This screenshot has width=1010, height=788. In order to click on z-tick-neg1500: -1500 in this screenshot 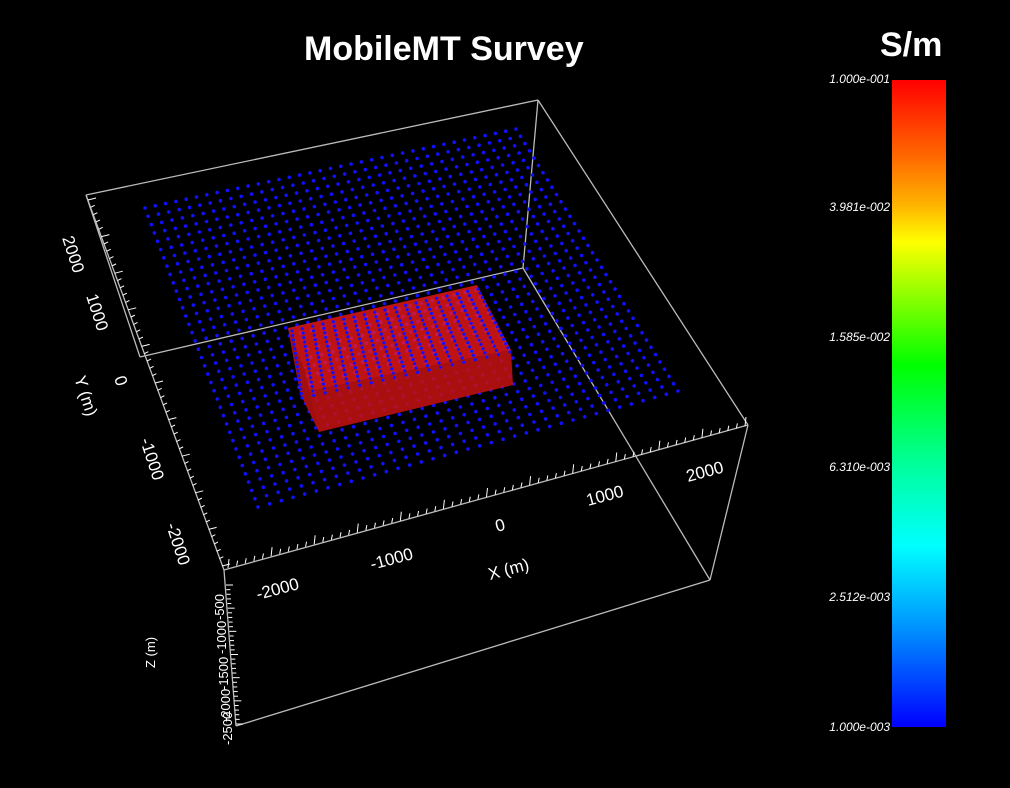, I will do `click(223, 673)`.